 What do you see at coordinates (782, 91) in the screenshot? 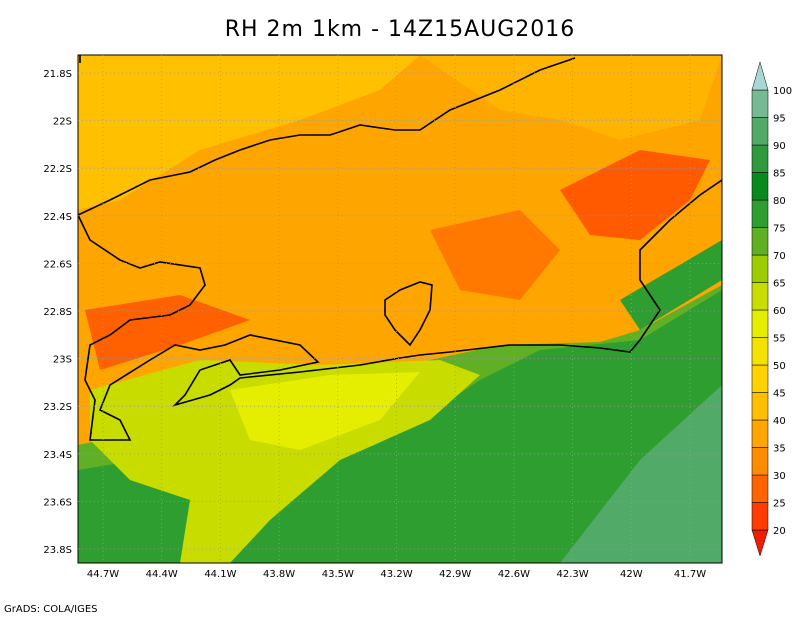
I see `colorbar-label: 100` at bounding box center [782, 91].